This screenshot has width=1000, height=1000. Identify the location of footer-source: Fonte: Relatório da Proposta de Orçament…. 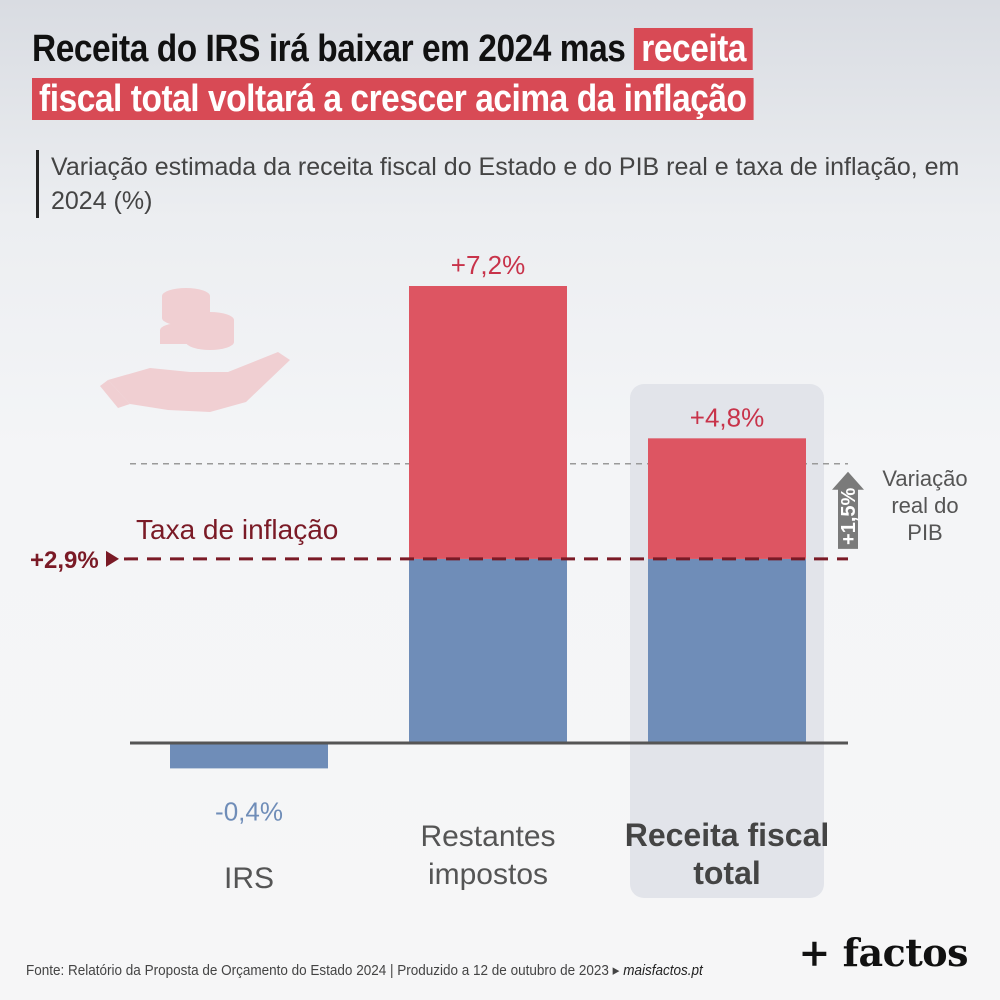
(323, 970).